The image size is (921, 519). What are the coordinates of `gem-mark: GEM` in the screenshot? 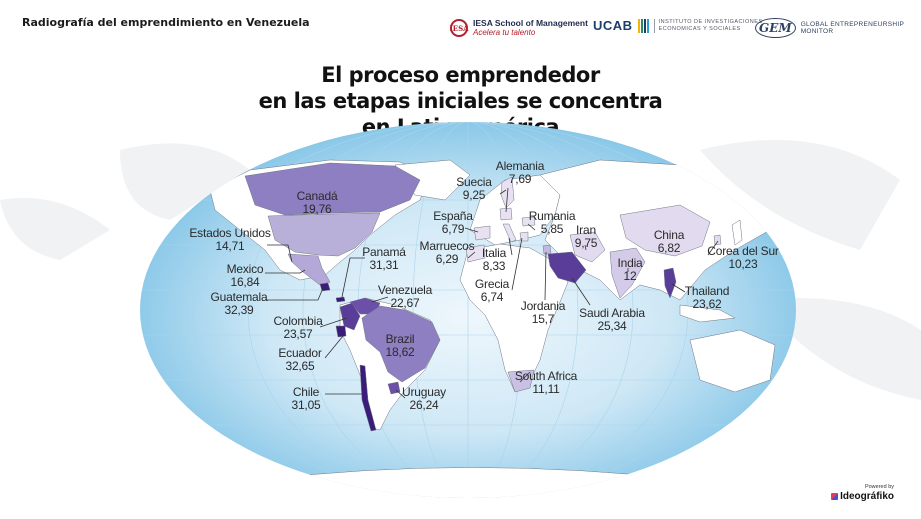 It's located at (775, 28).